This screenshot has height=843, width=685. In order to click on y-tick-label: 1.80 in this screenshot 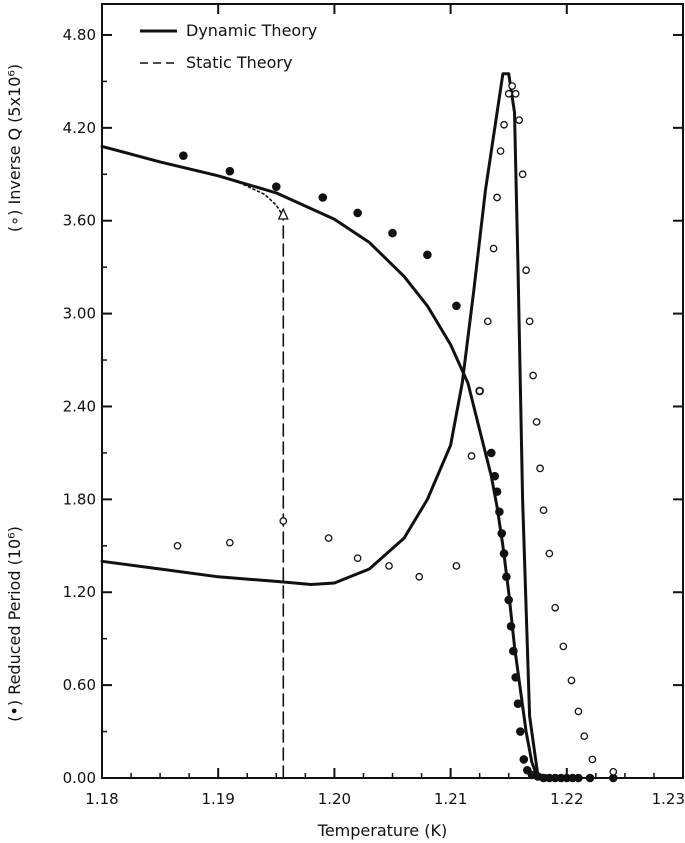, I will do `click(79, 499)`.